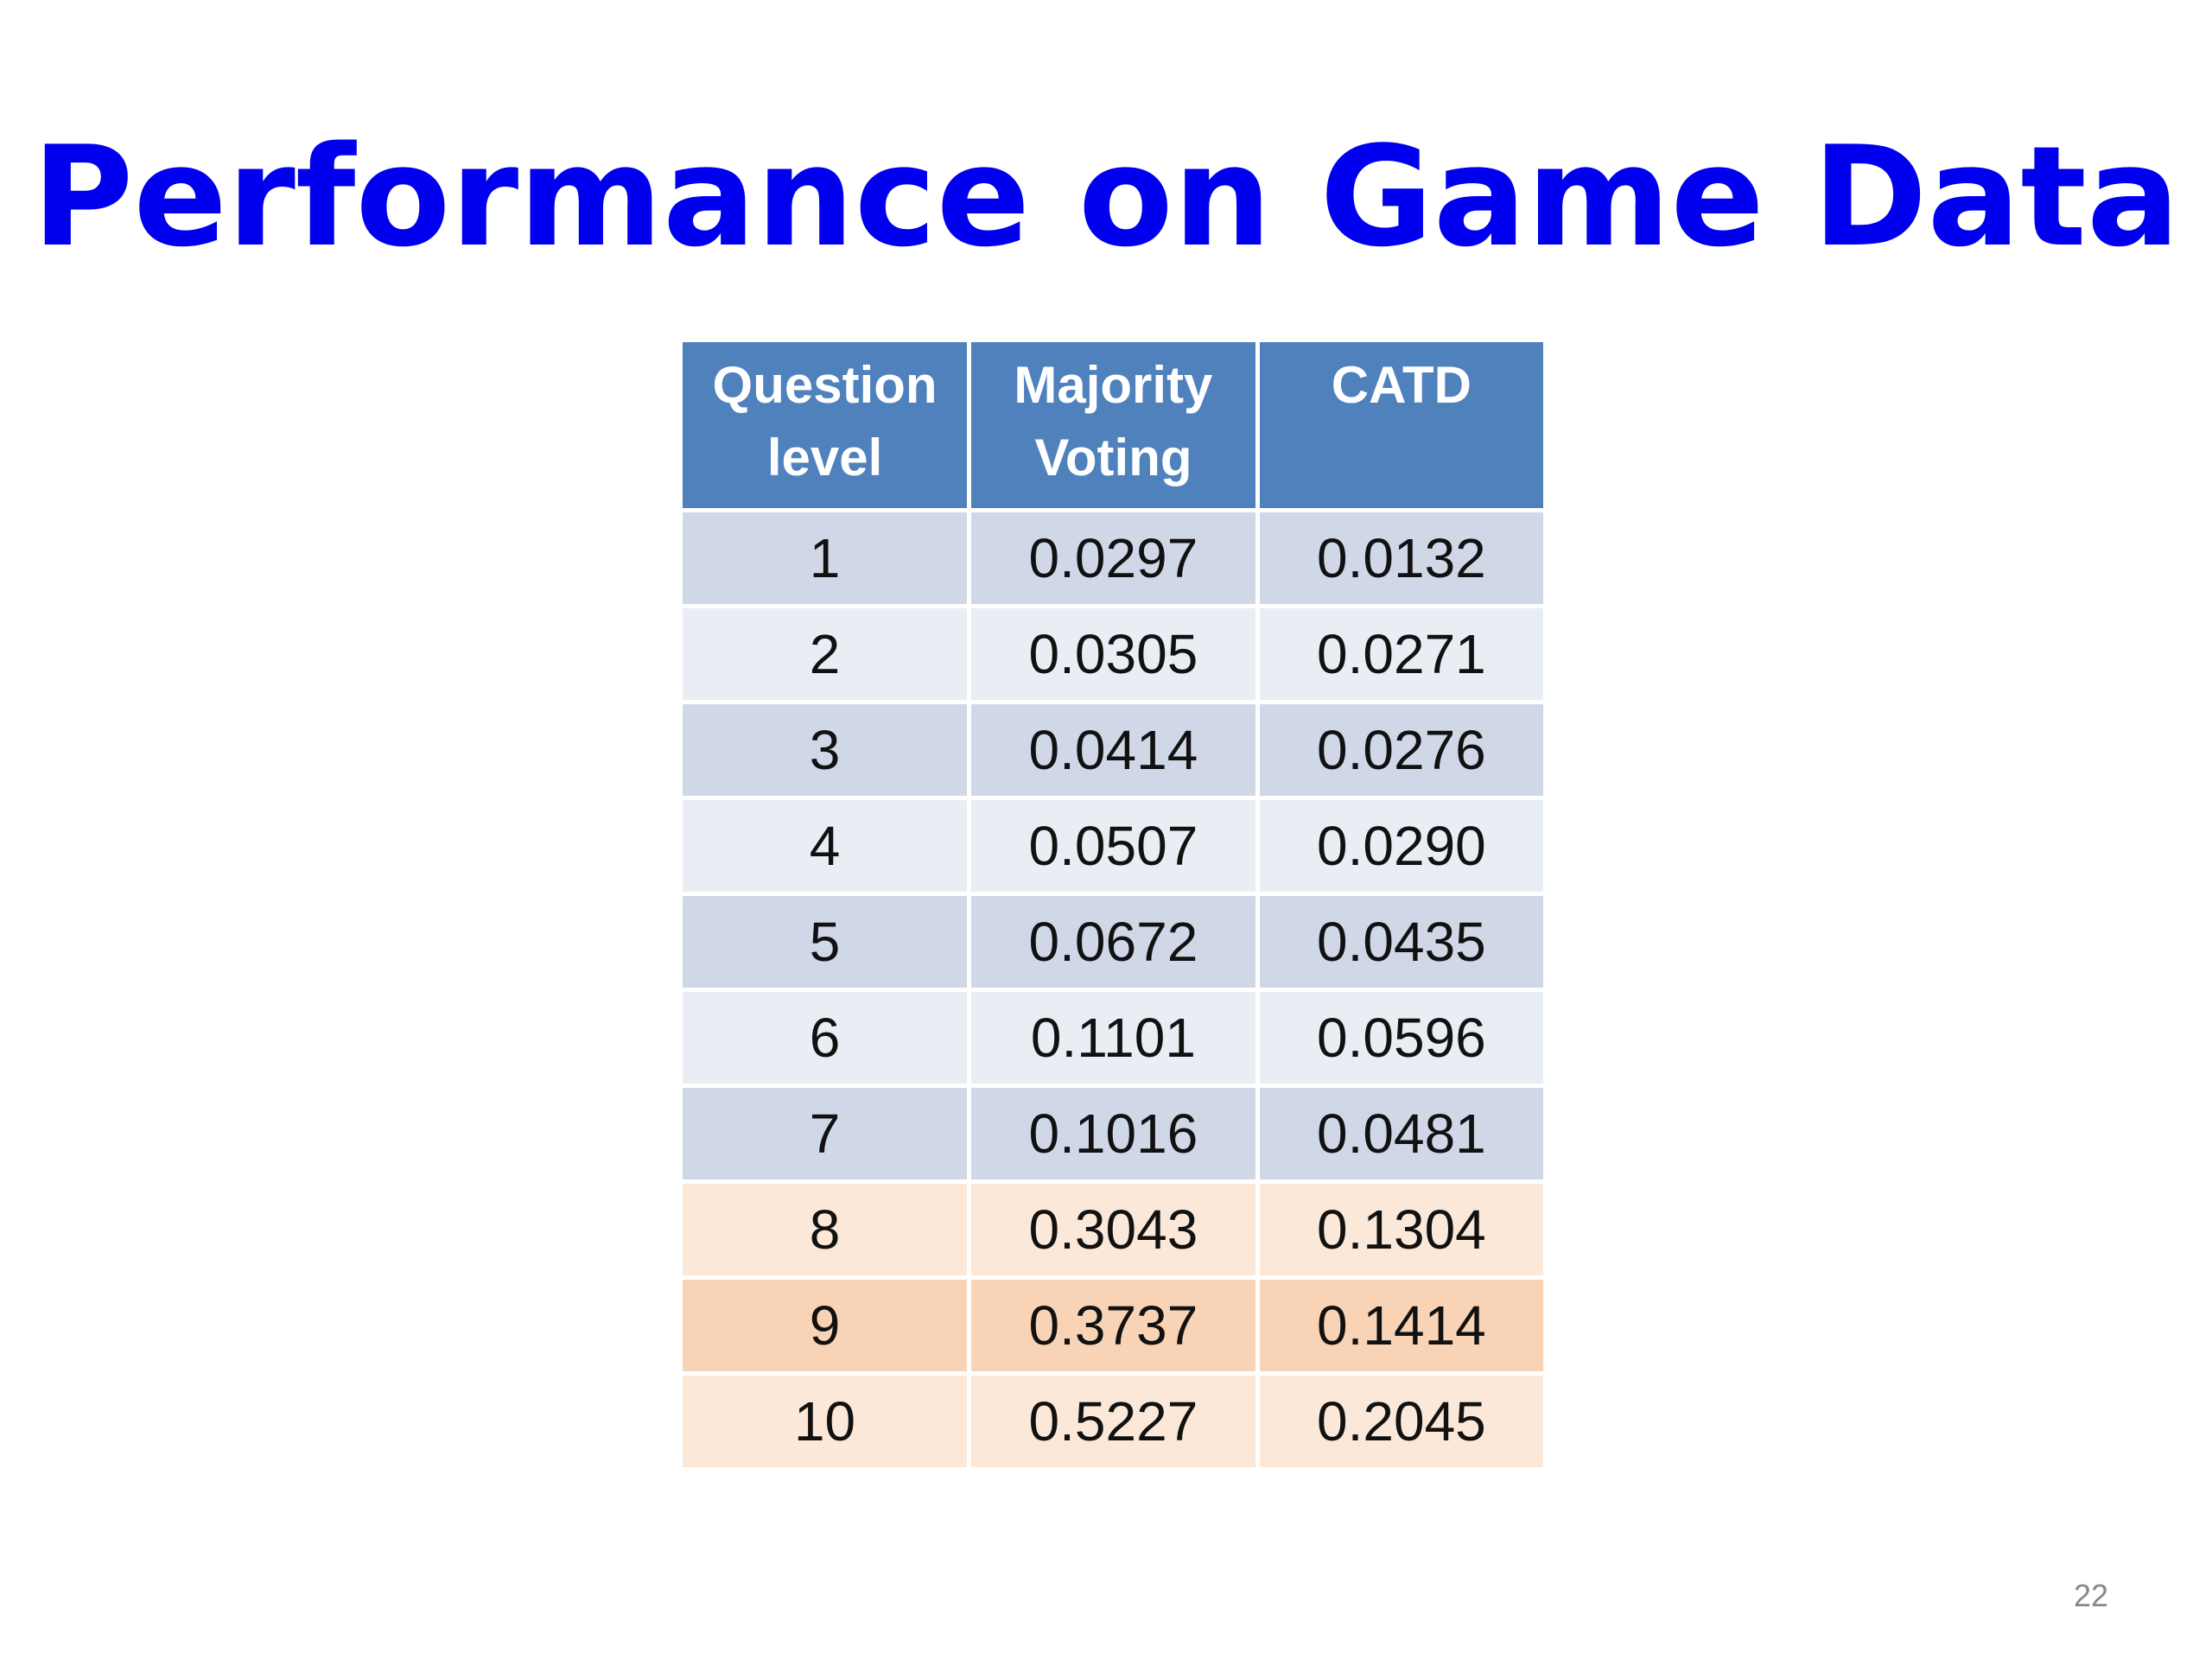 This screenshot has width=2212, height=1659. I want to click on cell-majority-voting: 0.0672, so click(1113, 942).